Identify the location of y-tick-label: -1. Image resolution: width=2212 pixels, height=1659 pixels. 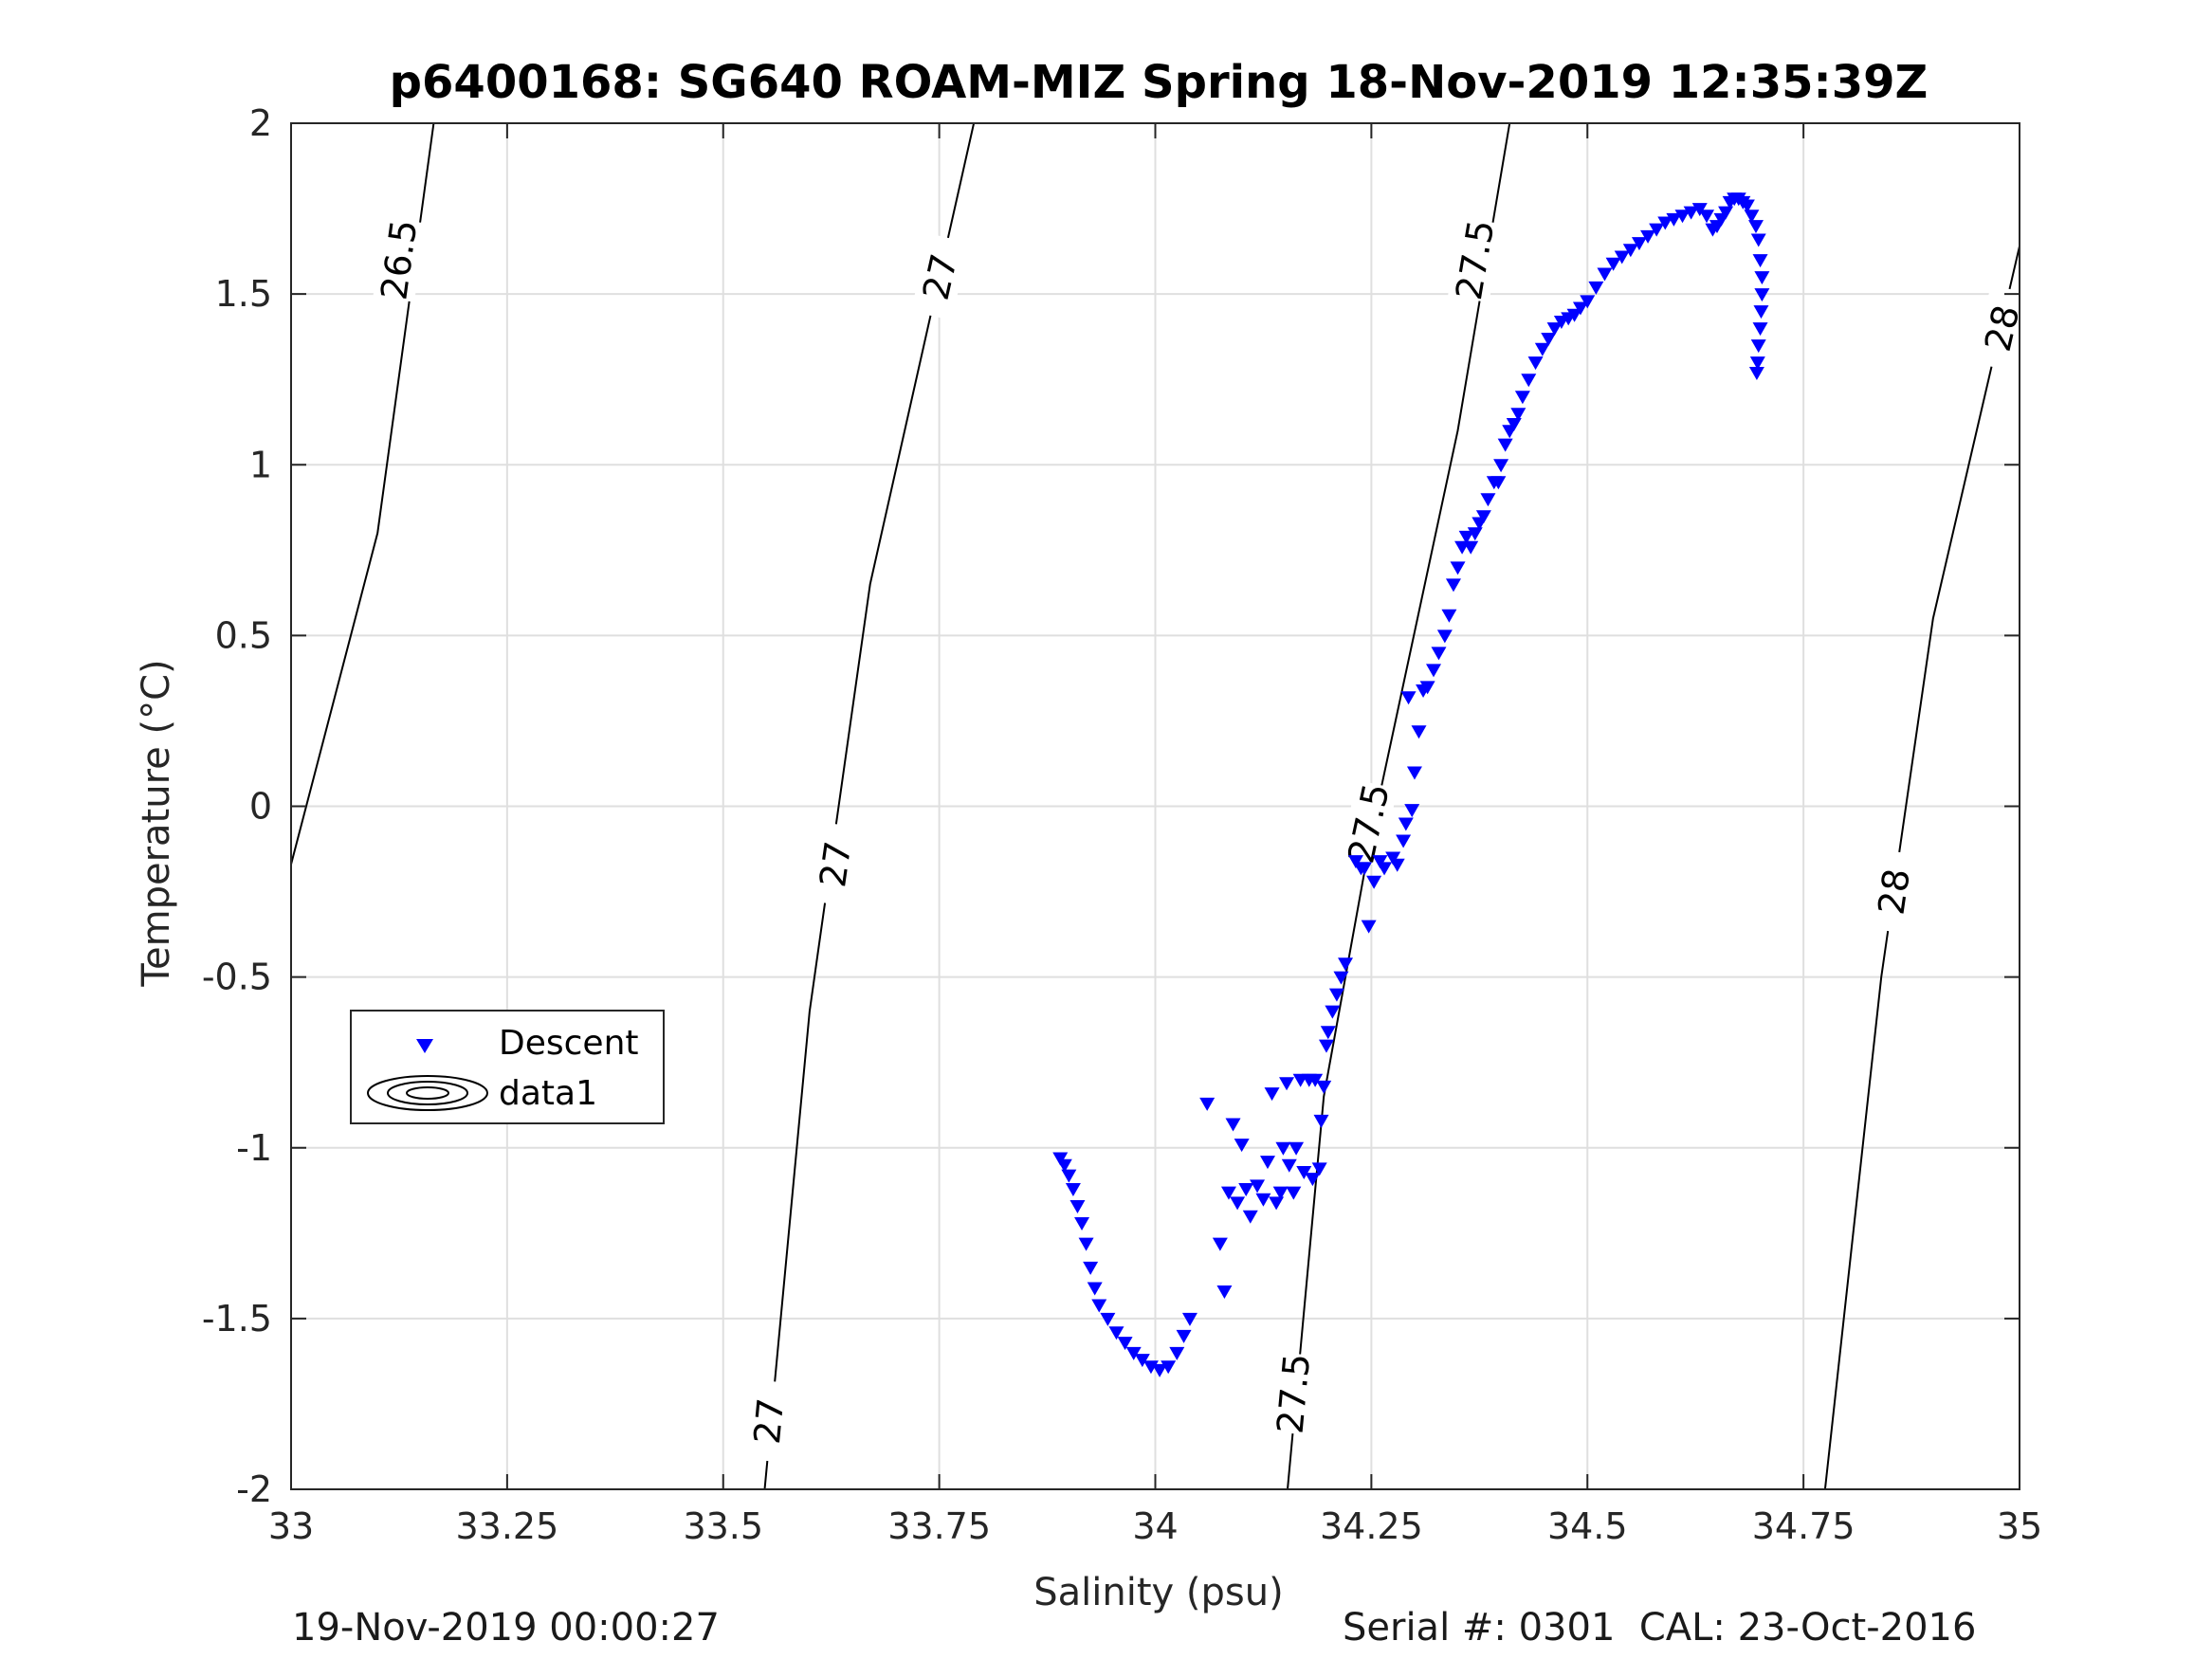
(254, 1148).